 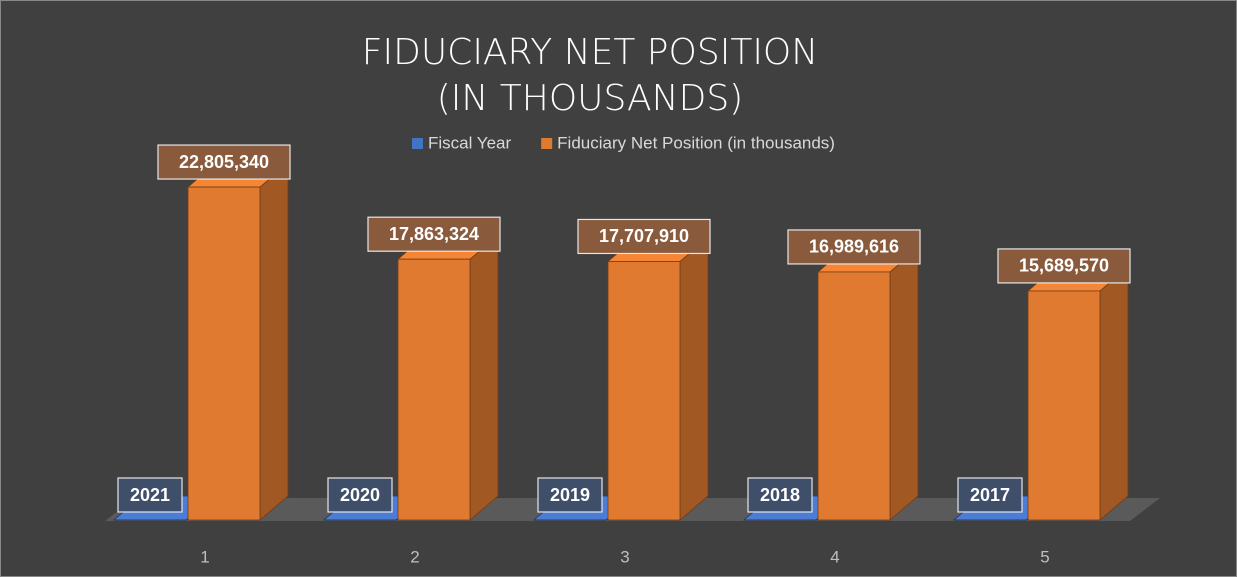 I want to click on data-label: 17,863,324, so click(x=434, y=234).